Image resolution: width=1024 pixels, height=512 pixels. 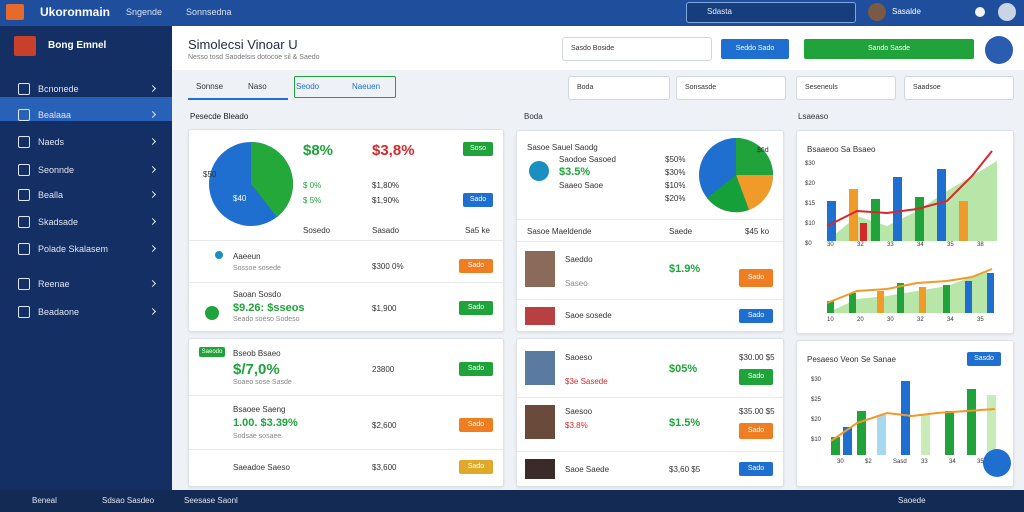 What do you see at coordinates (581, 185) in the screenshot?
I see `label: Saaeo Saoe` at bounding box center [581, 185].